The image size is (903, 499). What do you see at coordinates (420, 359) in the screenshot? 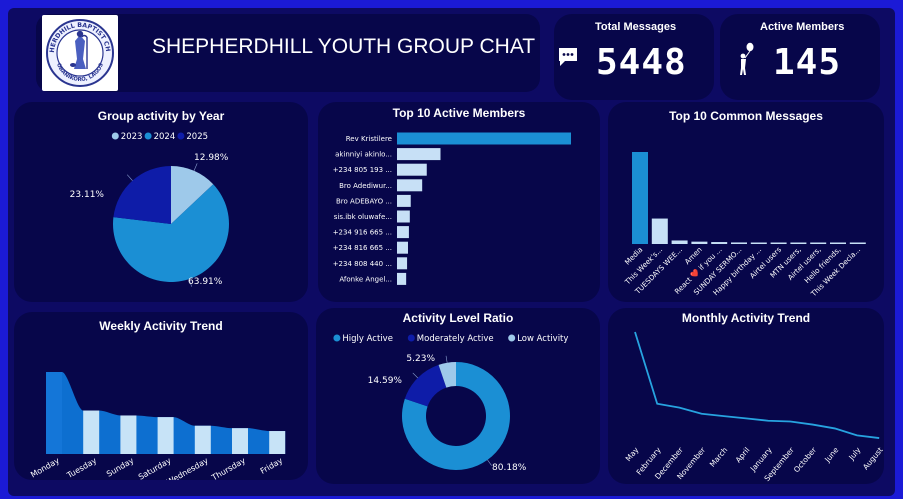
I see `donut-data-label: 5.23%` at bounding box center [420, 359].